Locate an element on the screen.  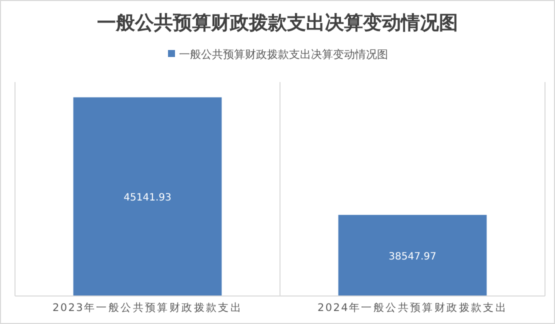
chart-title: 一般公共预算财政拨款支出决算变动情况图 is located at coordinates (277, 23).